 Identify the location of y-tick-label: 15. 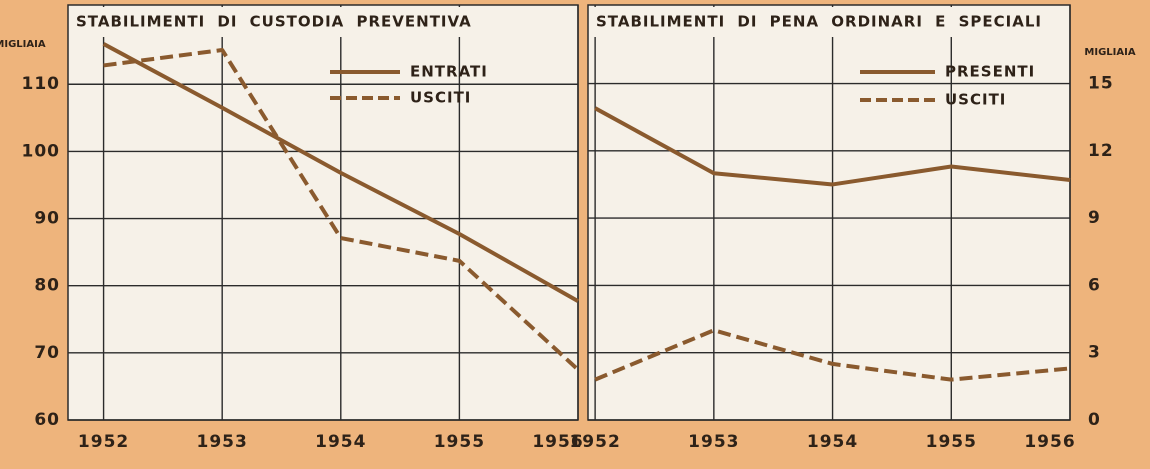
(1101, 84).